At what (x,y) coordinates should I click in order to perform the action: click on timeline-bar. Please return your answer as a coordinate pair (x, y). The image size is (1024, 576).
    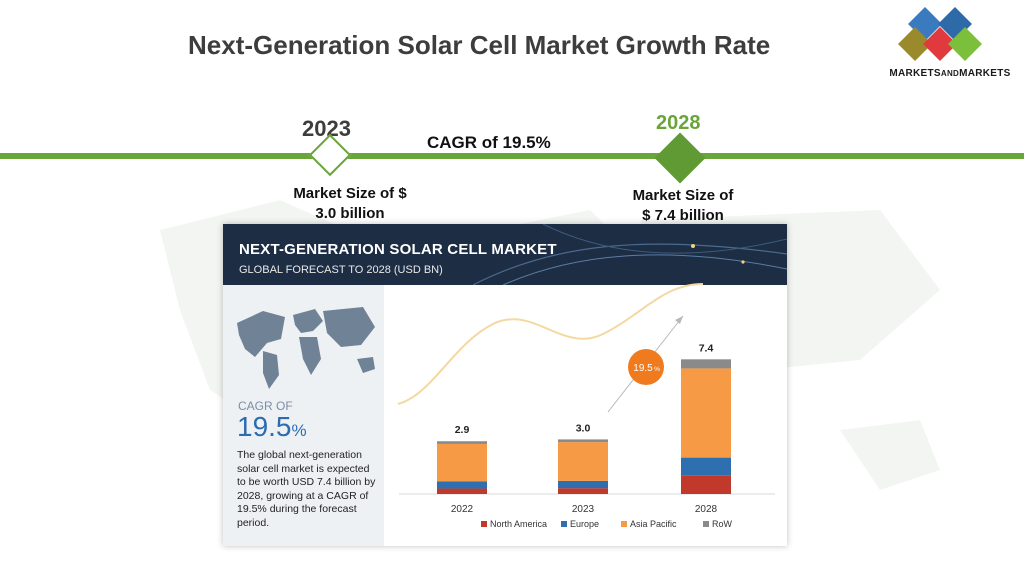
    Looking at the image, I should click on (512, 156).